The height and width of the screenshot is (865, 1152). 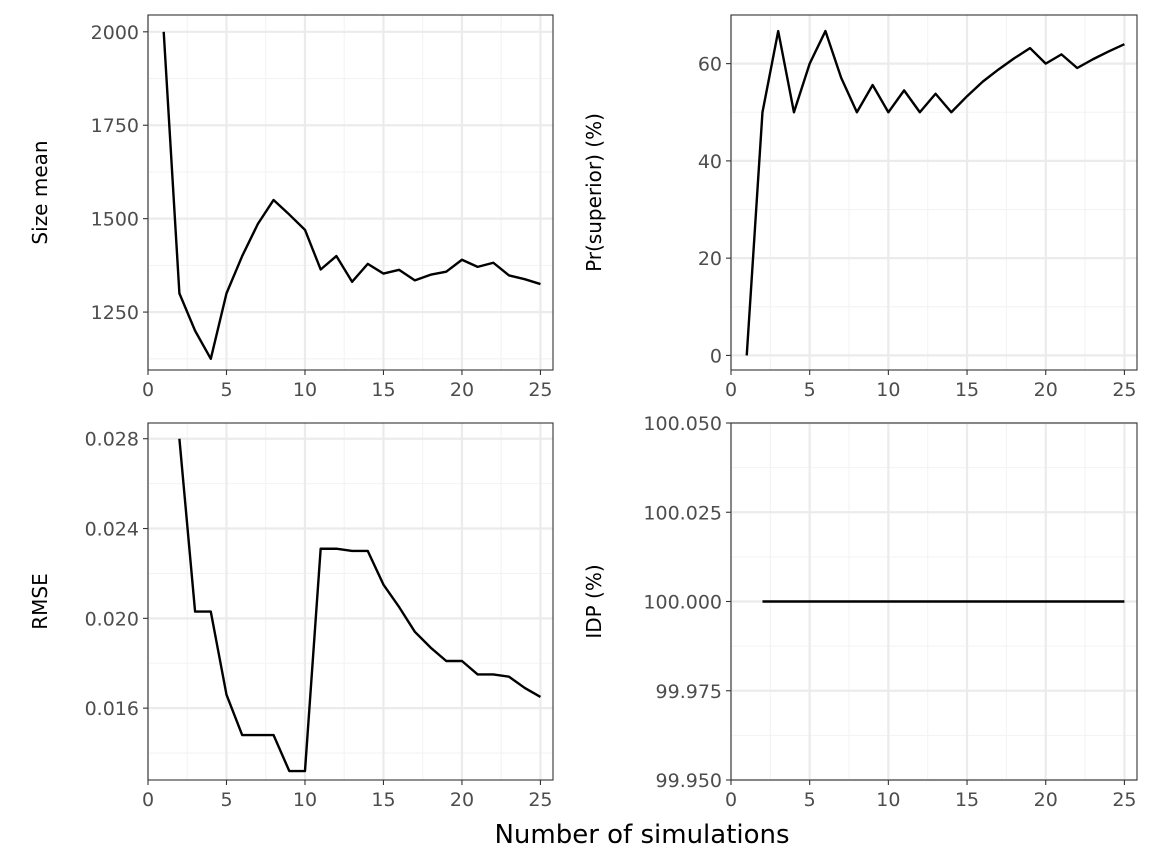 I want to click on y-tick-label: 2000, so click(x=115, y=33).